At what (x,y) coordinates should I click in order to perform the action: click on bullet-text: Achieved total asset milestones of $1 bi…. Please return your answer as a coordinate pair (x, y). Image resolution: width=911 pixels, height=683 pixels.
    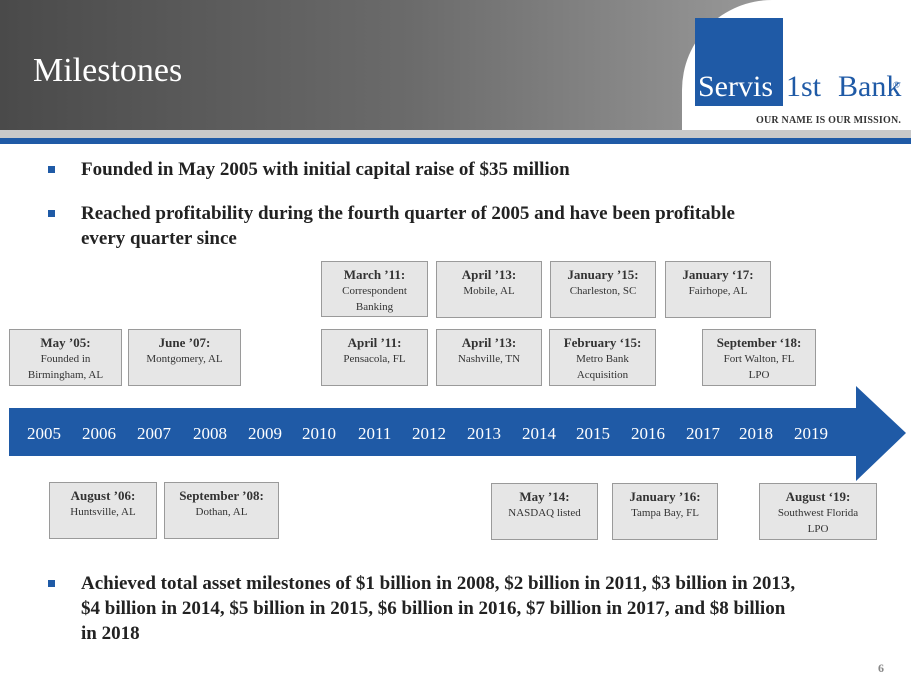
    Looking at the image, I should click on (438, 608).